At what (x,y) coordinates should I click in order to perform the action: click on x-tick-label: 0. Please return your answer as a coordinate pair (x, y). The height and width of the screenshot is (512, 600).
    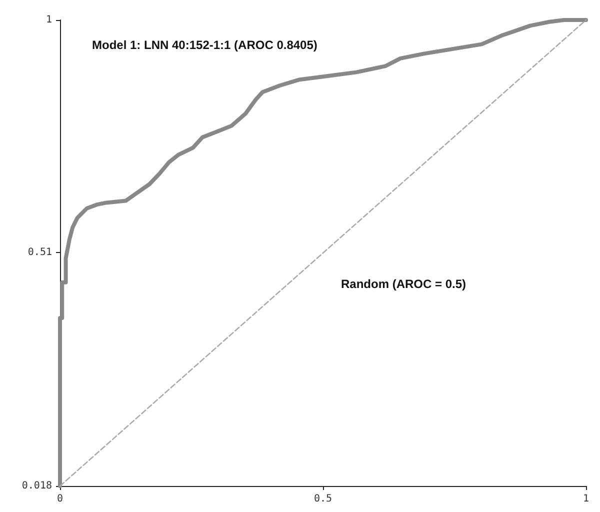
    Looking at the image, I should click on (60, 499).